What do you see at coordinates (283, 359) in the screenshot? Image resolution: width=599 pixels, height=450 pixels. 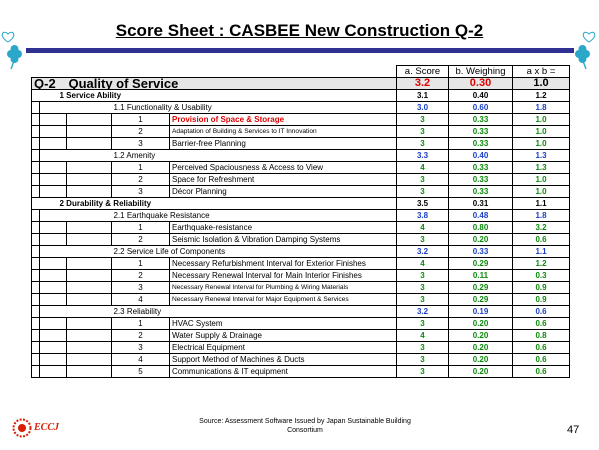 I see `item-label: Support Method of Machines & Ducts` at bounding box center [283, 359].